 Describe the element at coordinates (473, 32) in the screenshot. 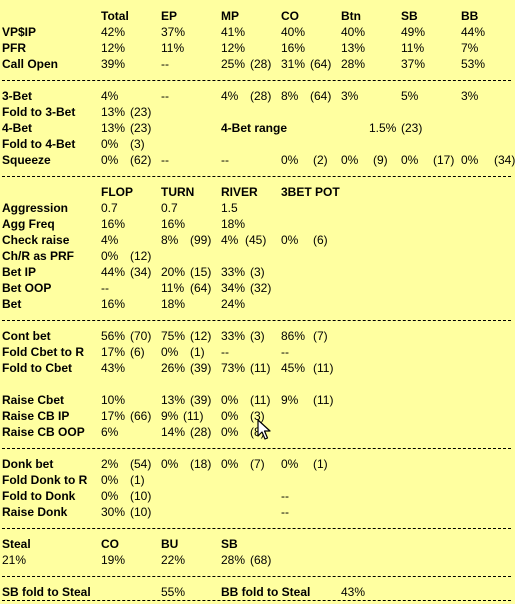

I see `stat-value: 44%` at that location.